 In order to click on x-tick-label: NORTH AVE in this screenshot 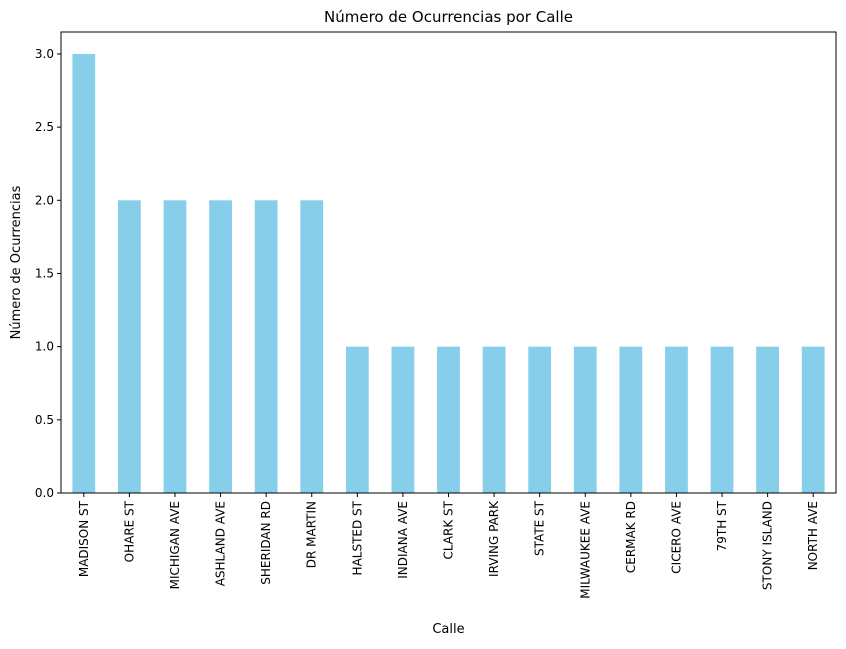, I will do `click(813, 535)`.